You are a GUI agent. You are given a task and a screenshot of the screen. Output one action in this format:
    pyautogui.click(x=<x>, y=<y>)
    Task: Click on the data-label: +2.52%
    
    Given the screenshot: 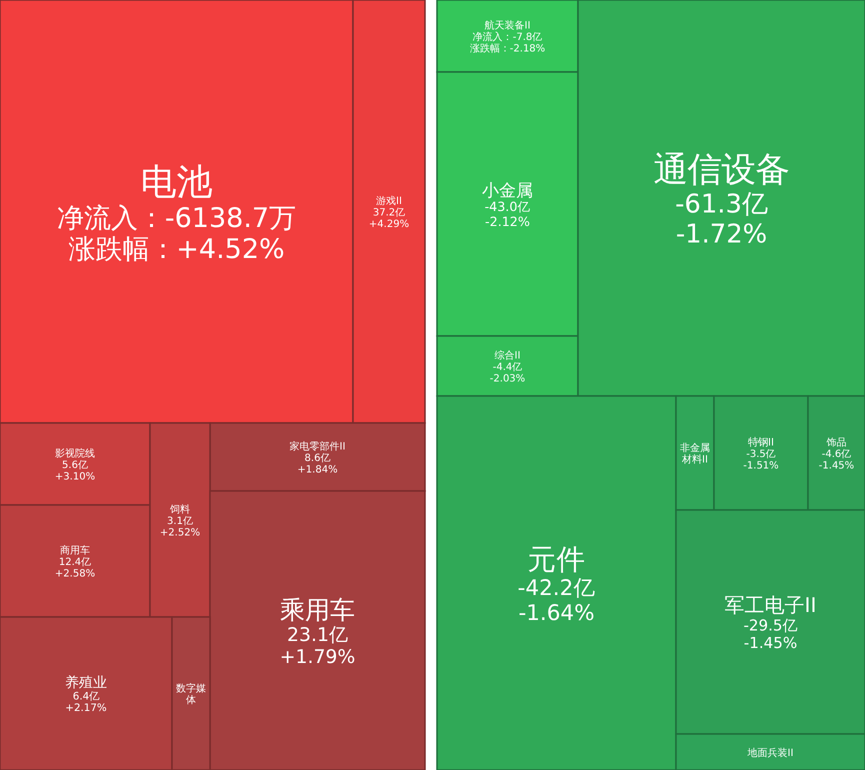 What is the action you would take?
    pyautogui.click(x=180, y=532)
    